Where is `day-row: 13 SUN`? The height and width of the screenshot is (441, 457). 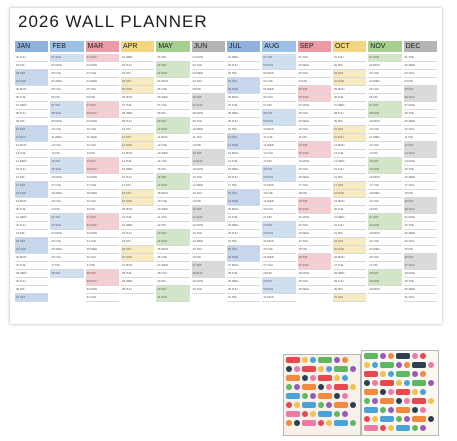 day-row: 13 SUN is located at coordinates (420, 154).